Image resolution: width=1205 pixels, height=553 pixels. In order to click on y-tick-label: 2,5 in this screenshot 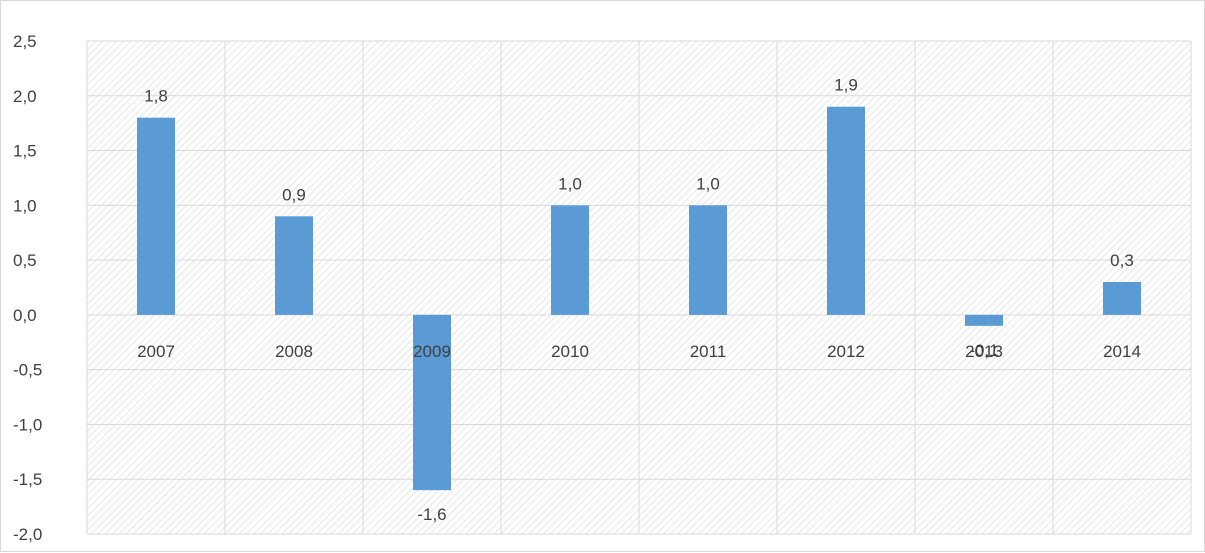, I will do `click(25, 41)`.